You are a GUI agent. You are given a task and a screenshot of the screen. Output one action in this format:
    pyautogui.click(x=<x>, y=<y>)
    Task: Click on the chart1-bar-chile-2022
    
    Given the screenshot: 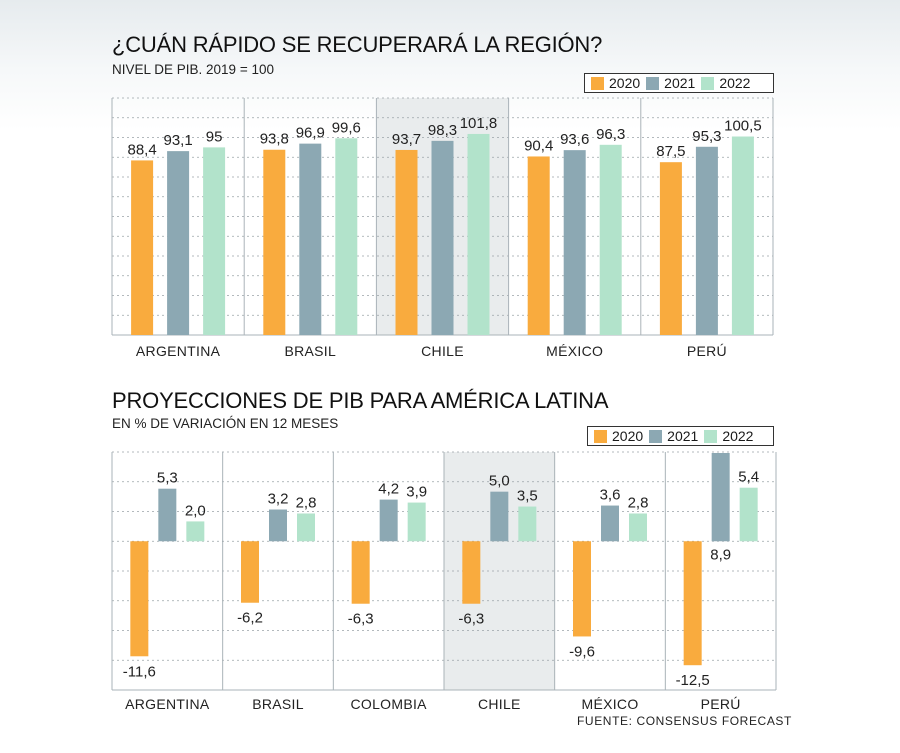 What is the action you would take?
    pyautogui.click(x=478, y=234)
    